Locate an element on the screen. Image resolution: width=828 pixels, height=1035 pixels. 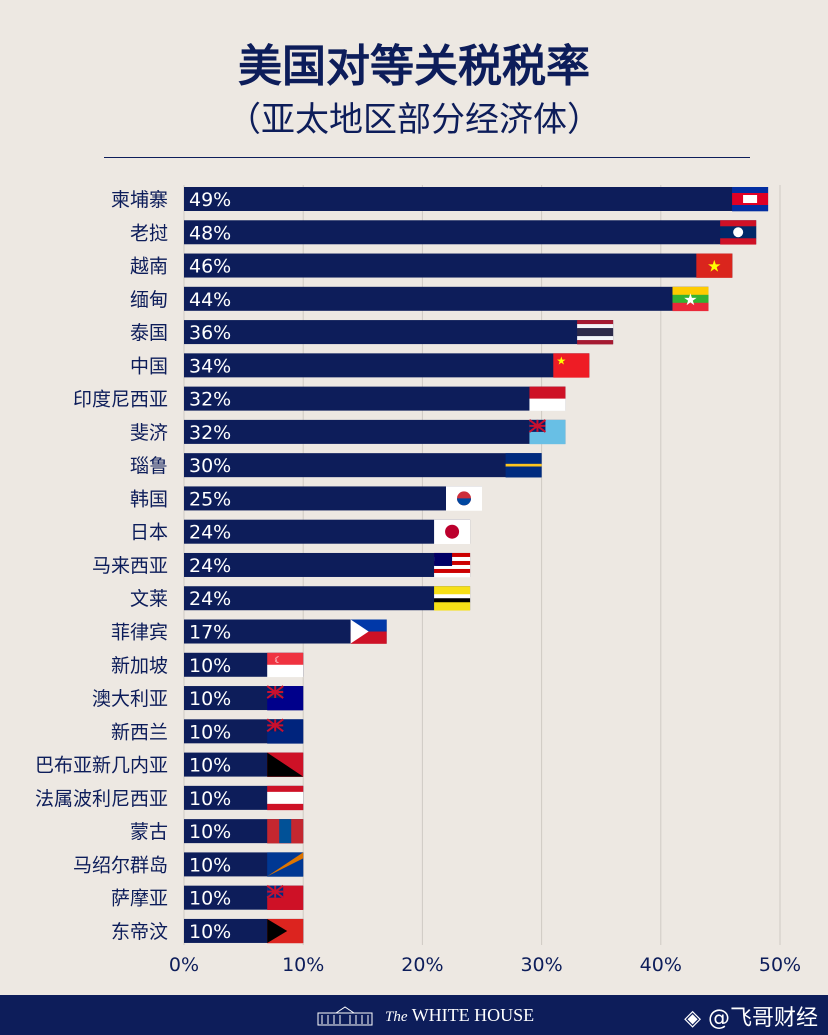
data-label: 49% is located at coordinates (210, 200).